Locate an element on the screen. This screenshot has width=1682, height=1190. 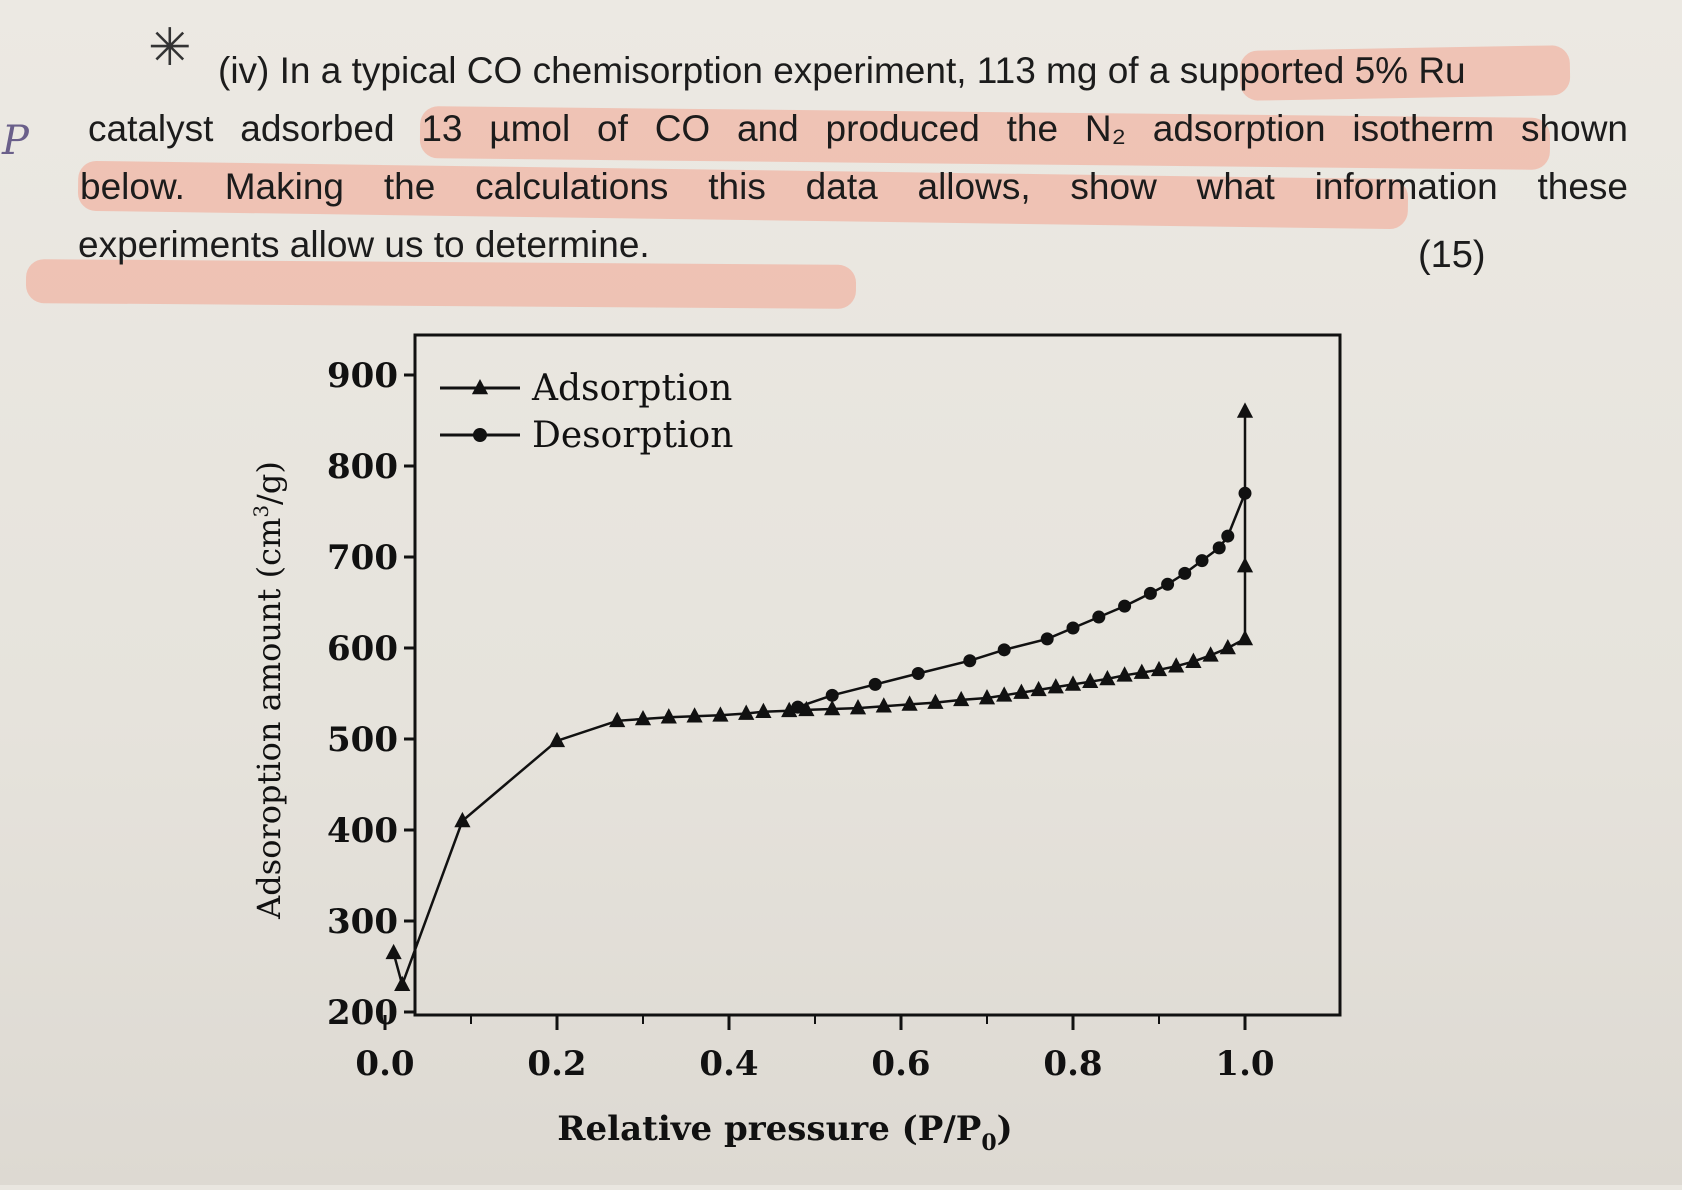
y-tick-label: 900 is located at coordinates (362, 376).